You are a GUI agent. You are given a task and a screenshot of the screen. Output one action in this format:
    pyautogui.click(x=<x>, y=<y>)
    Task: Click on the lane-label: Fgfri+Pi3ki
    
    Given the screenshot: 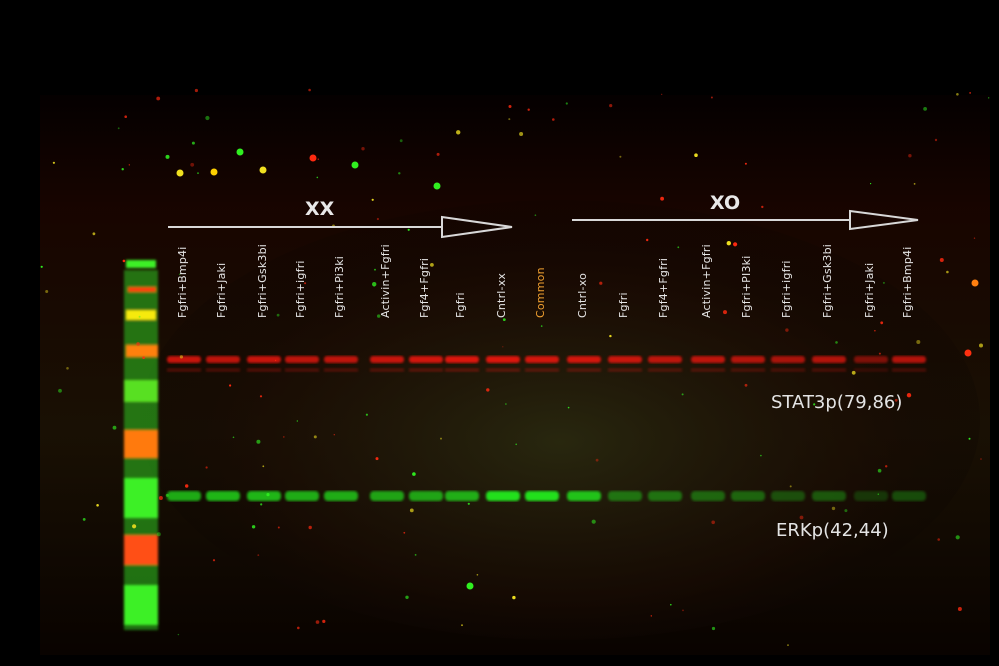 What is the action you would take?
    pyautogui.click(x=339, y=286)
    